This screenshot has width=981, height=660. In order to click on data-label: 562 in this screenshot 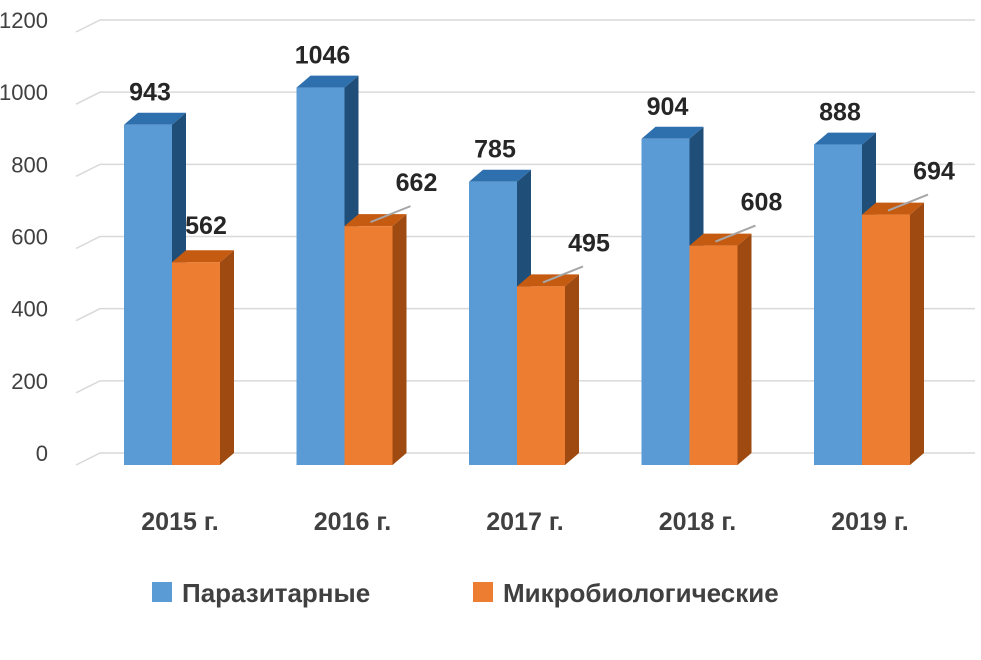, I will do `click(206, 226)`.